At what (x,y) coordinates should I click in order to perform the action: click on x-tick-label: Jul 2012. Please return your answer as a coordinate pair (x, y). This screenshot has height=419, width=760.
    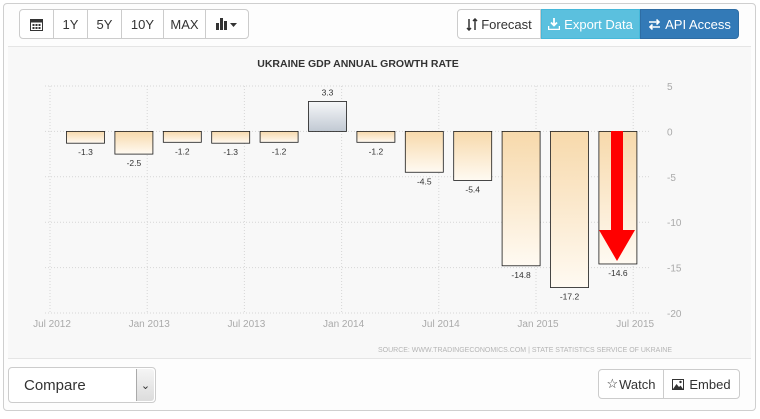
    Looking at the image, I should click on (52, 324).